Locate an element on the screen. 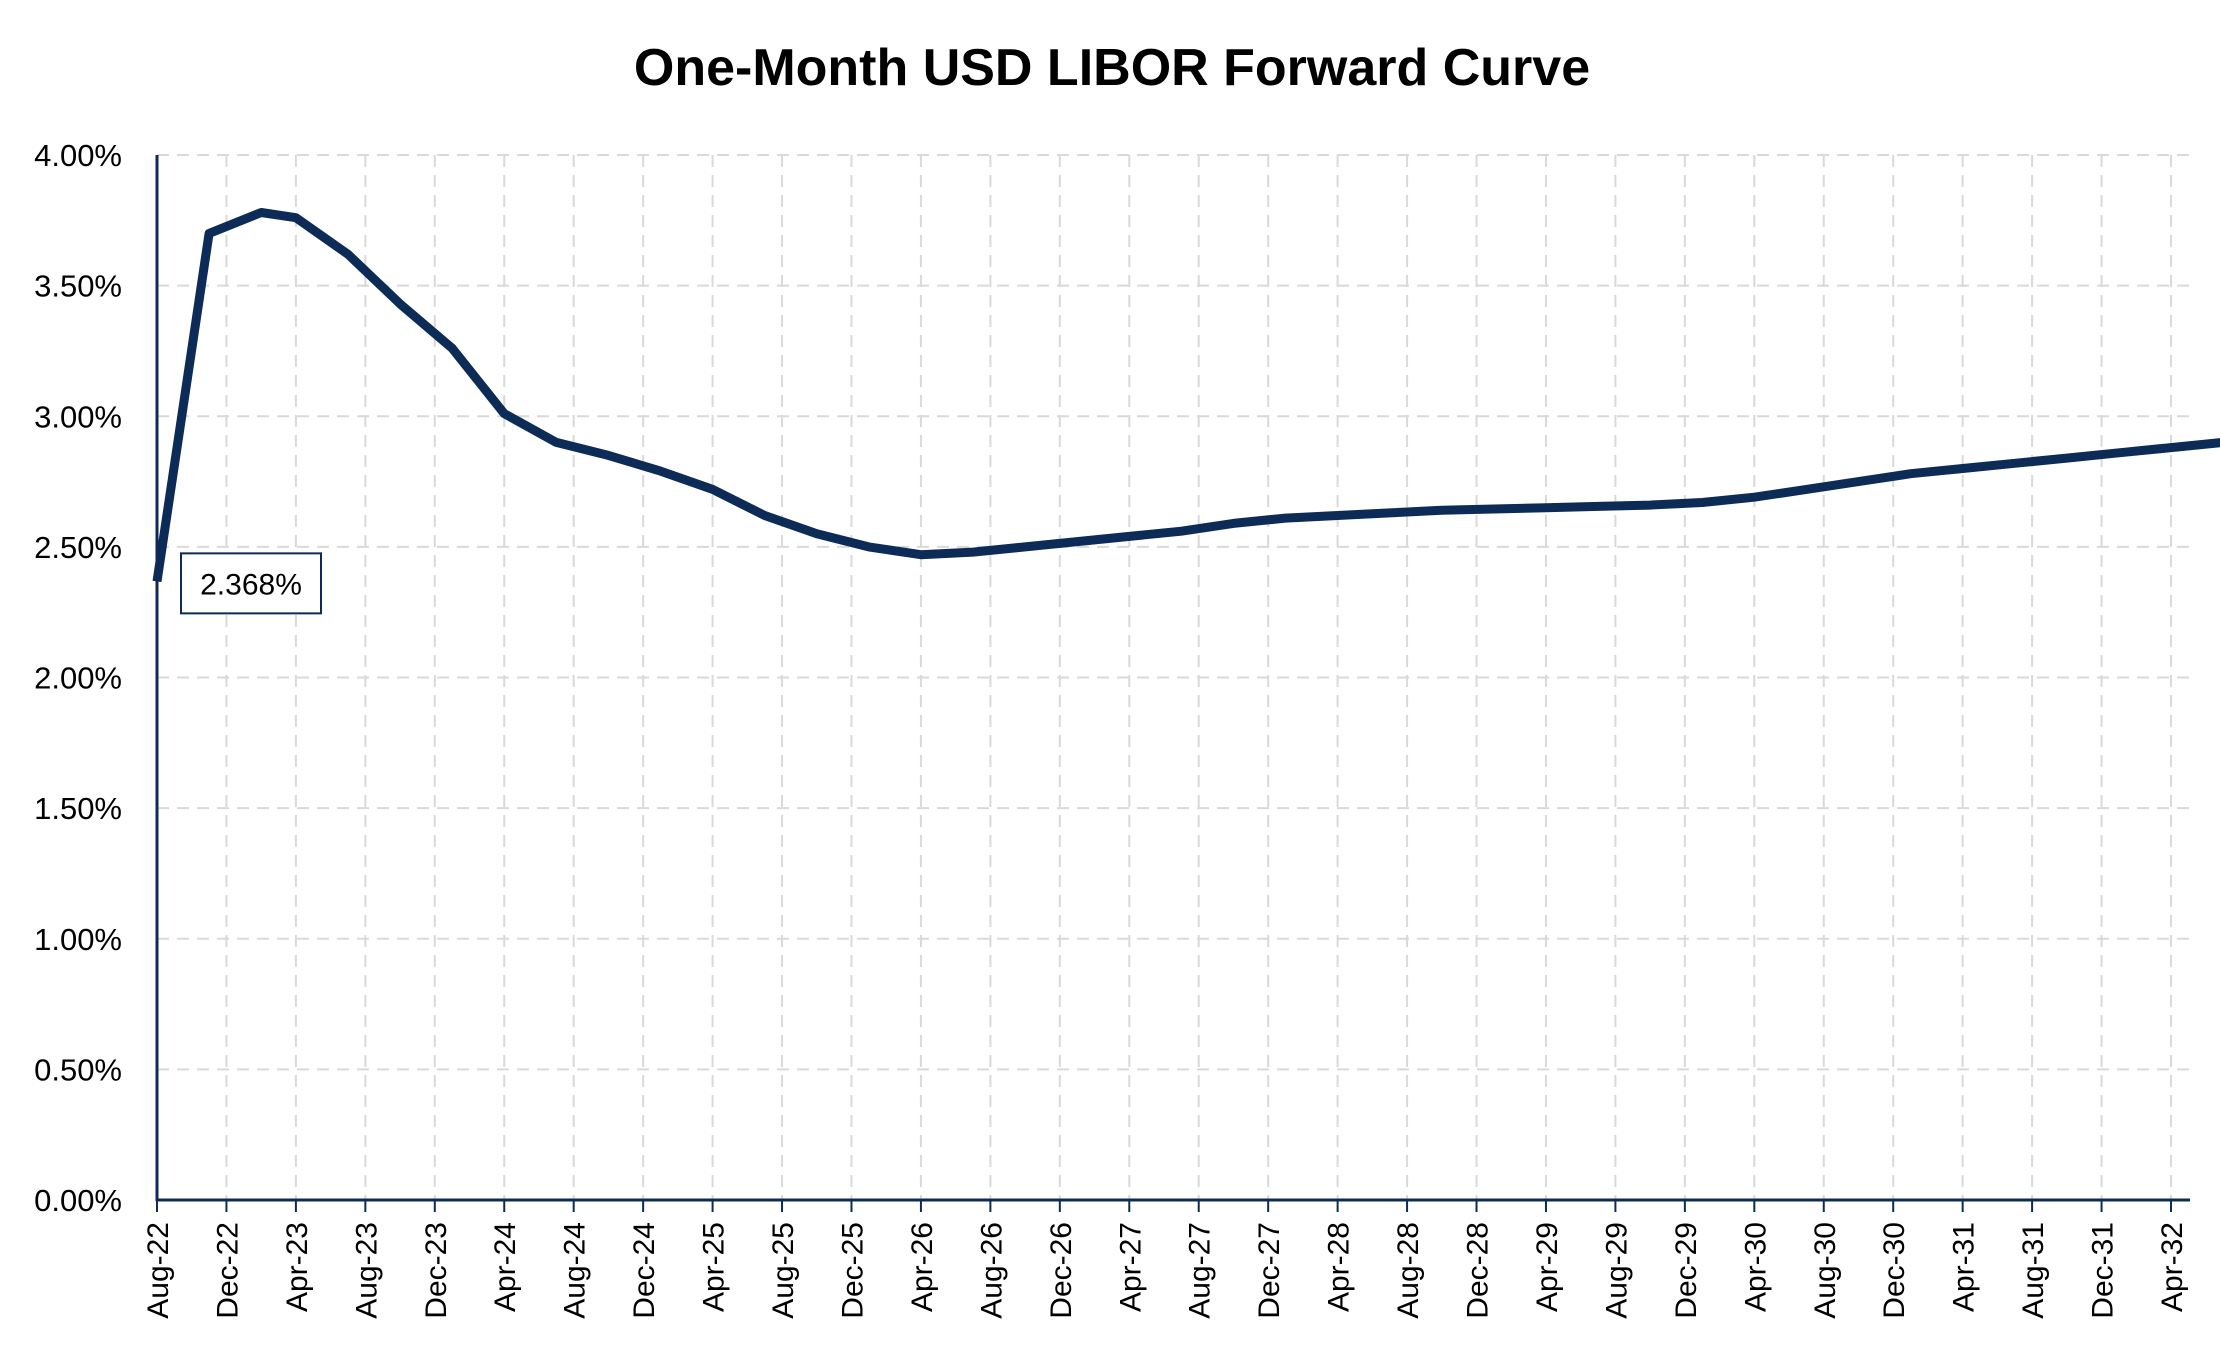  x-tick-label: Apr-24 is located at coordinates (505, 1267).